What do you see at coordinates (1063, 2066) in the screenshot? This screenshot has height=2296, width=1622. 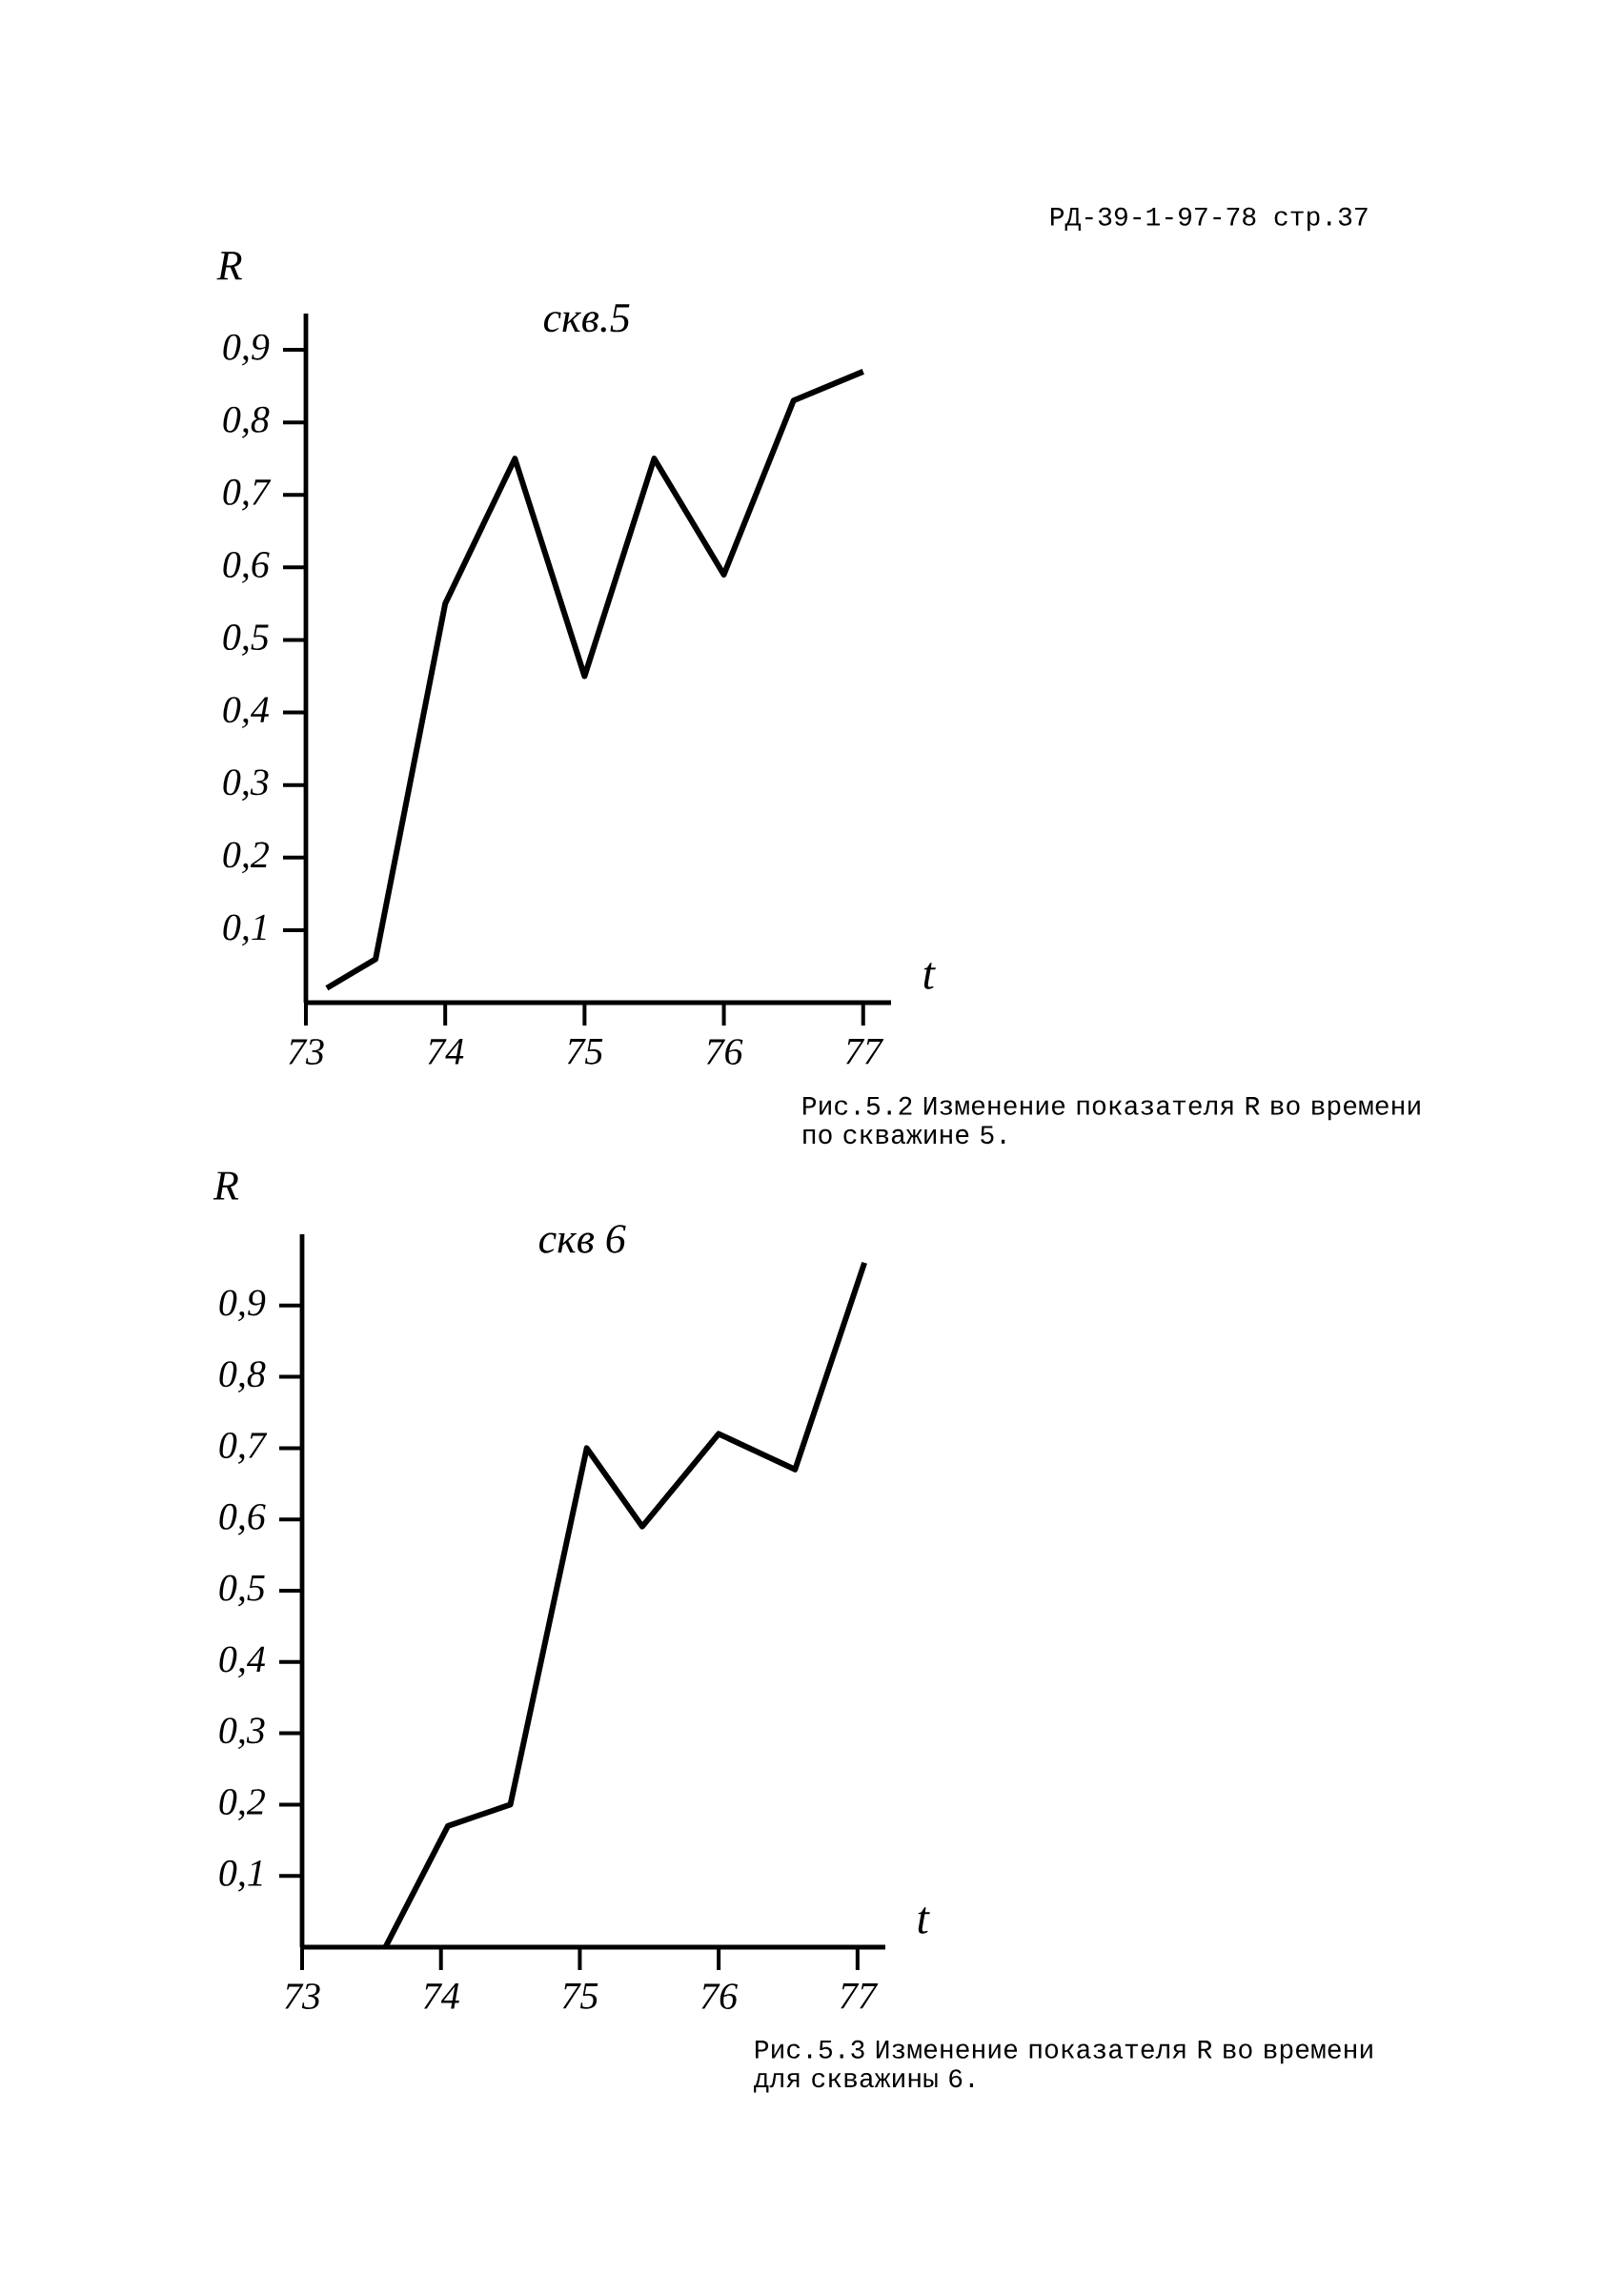 I see `text: Рис.5.3 Изменение показателя R во времени для скважины 6.` at bounding box center [1063, 2066].